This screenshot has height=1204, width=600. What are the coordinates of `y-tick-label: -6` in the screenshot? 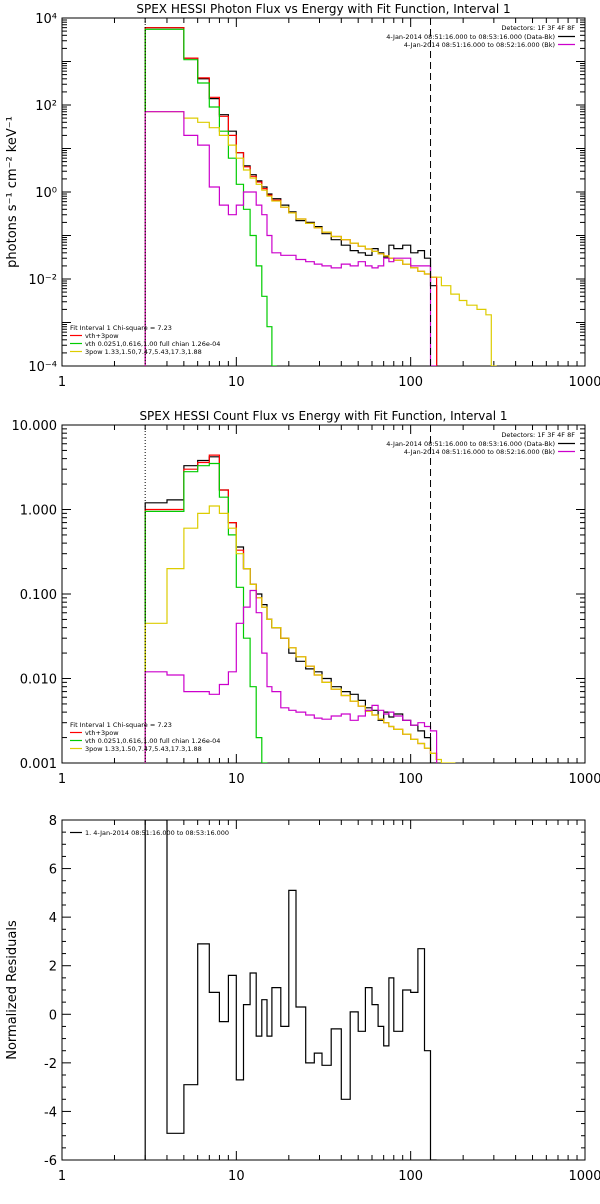 It's located at (50, 1161).